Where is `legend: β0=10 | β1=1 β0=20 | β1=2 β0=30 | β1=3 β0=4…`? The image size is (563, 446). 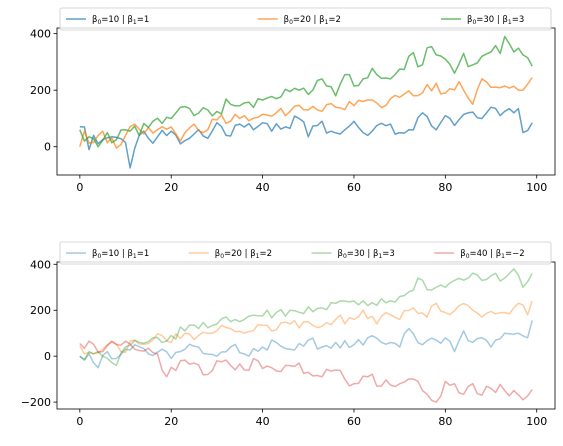 legend: β0=10 | β1=1 β0=20 | β1=2 β0=30 | β1=3 β0=4… is located at coordinates (305, 253).